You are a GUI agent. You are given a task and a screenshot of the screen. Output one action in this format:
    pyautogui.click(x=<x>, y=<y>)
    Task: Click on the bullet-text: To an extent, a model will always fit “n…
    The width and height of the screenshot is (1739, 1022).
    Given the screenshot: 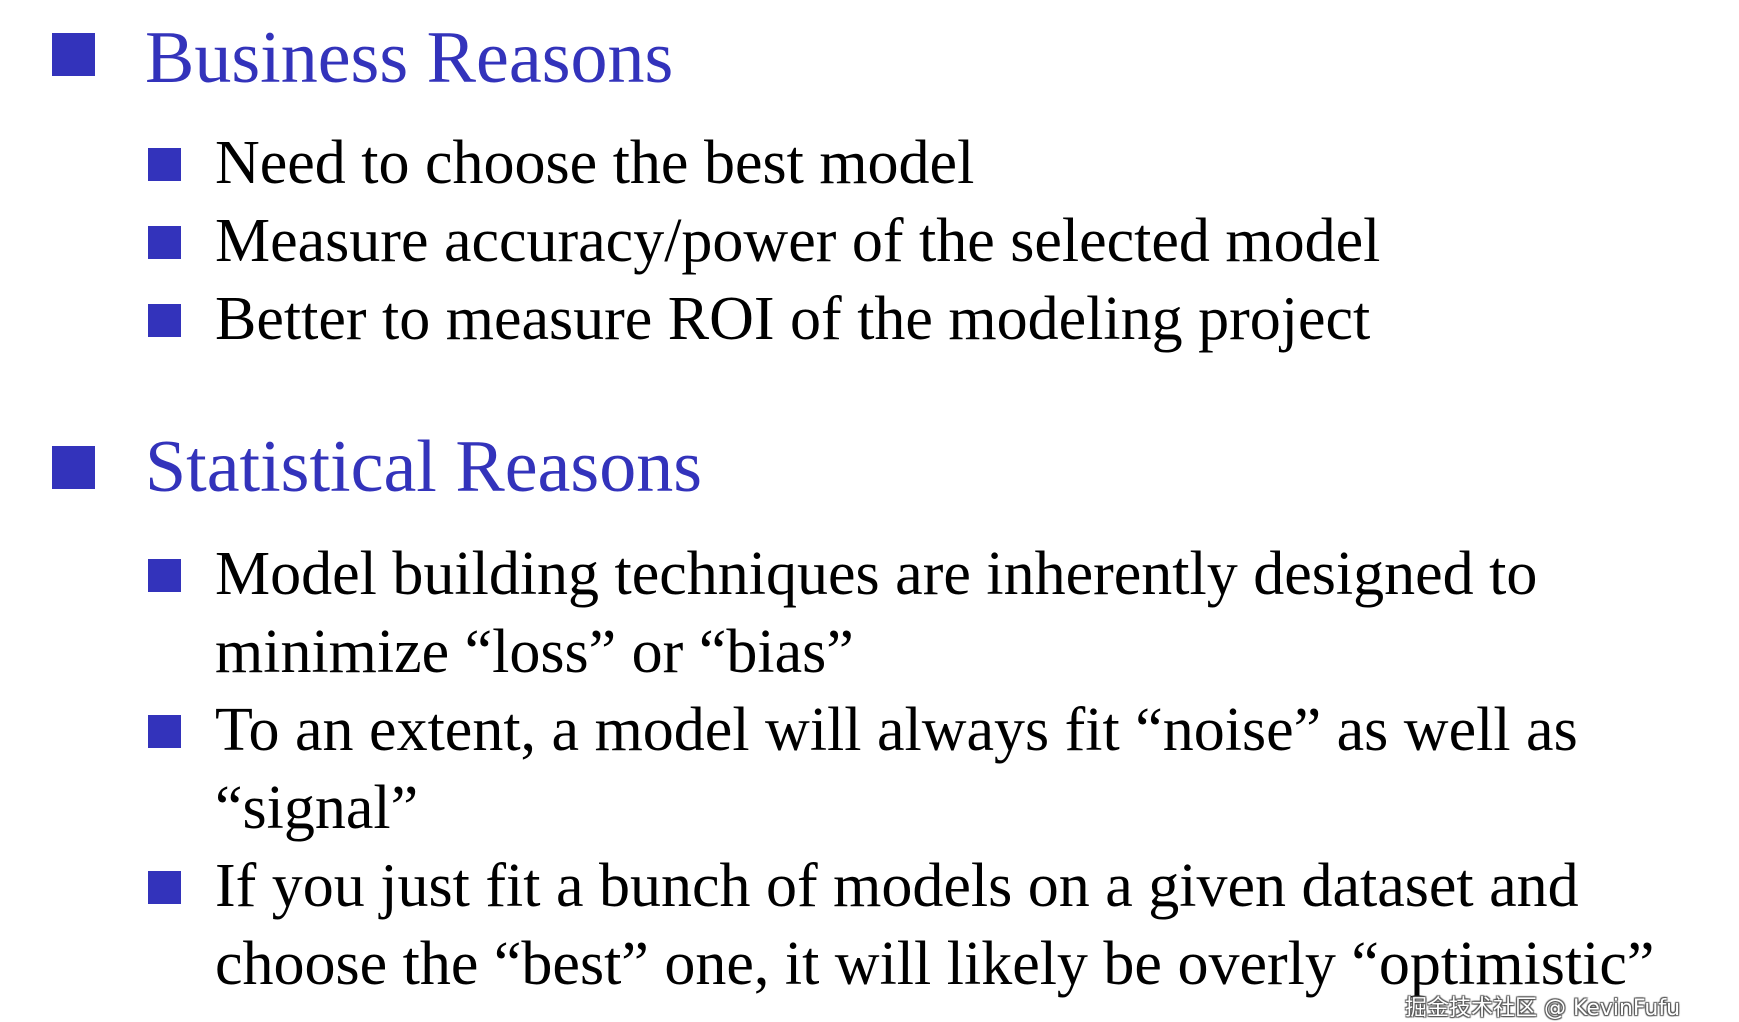 What is the action you would take?
    pyautogui.click(x=896, y=730)
    